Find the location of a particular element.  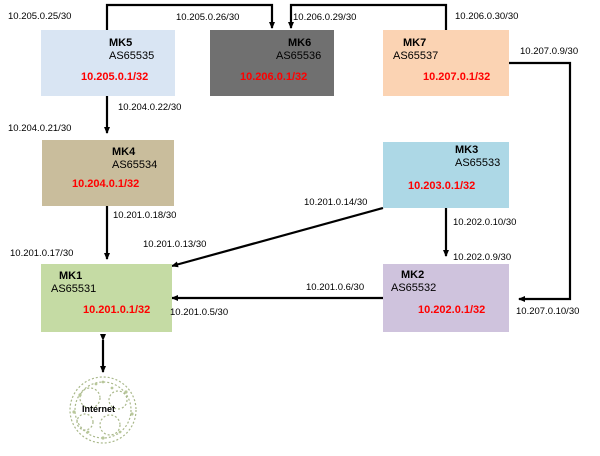

router-asn: AS65533 is located at coordinates (478, 163).